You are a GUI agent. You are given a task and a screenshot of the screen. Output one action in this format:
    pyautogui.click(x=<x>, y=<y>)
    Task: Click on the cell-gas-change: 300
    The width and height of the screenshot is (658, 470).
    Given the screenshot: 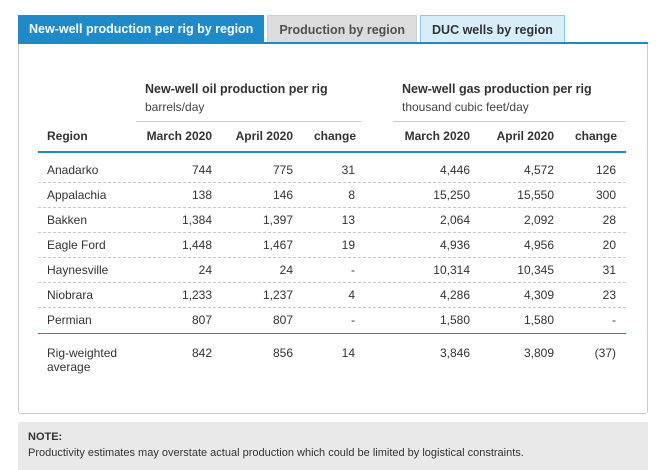 What is the action you would take?
    pyautogui.click(x=605, y=195)
    